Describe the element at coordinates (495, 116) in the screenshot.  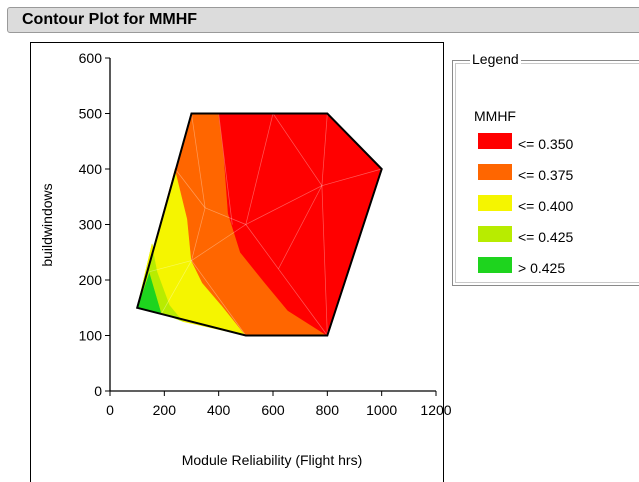
I see `legend-variable: MMHF` at that location.